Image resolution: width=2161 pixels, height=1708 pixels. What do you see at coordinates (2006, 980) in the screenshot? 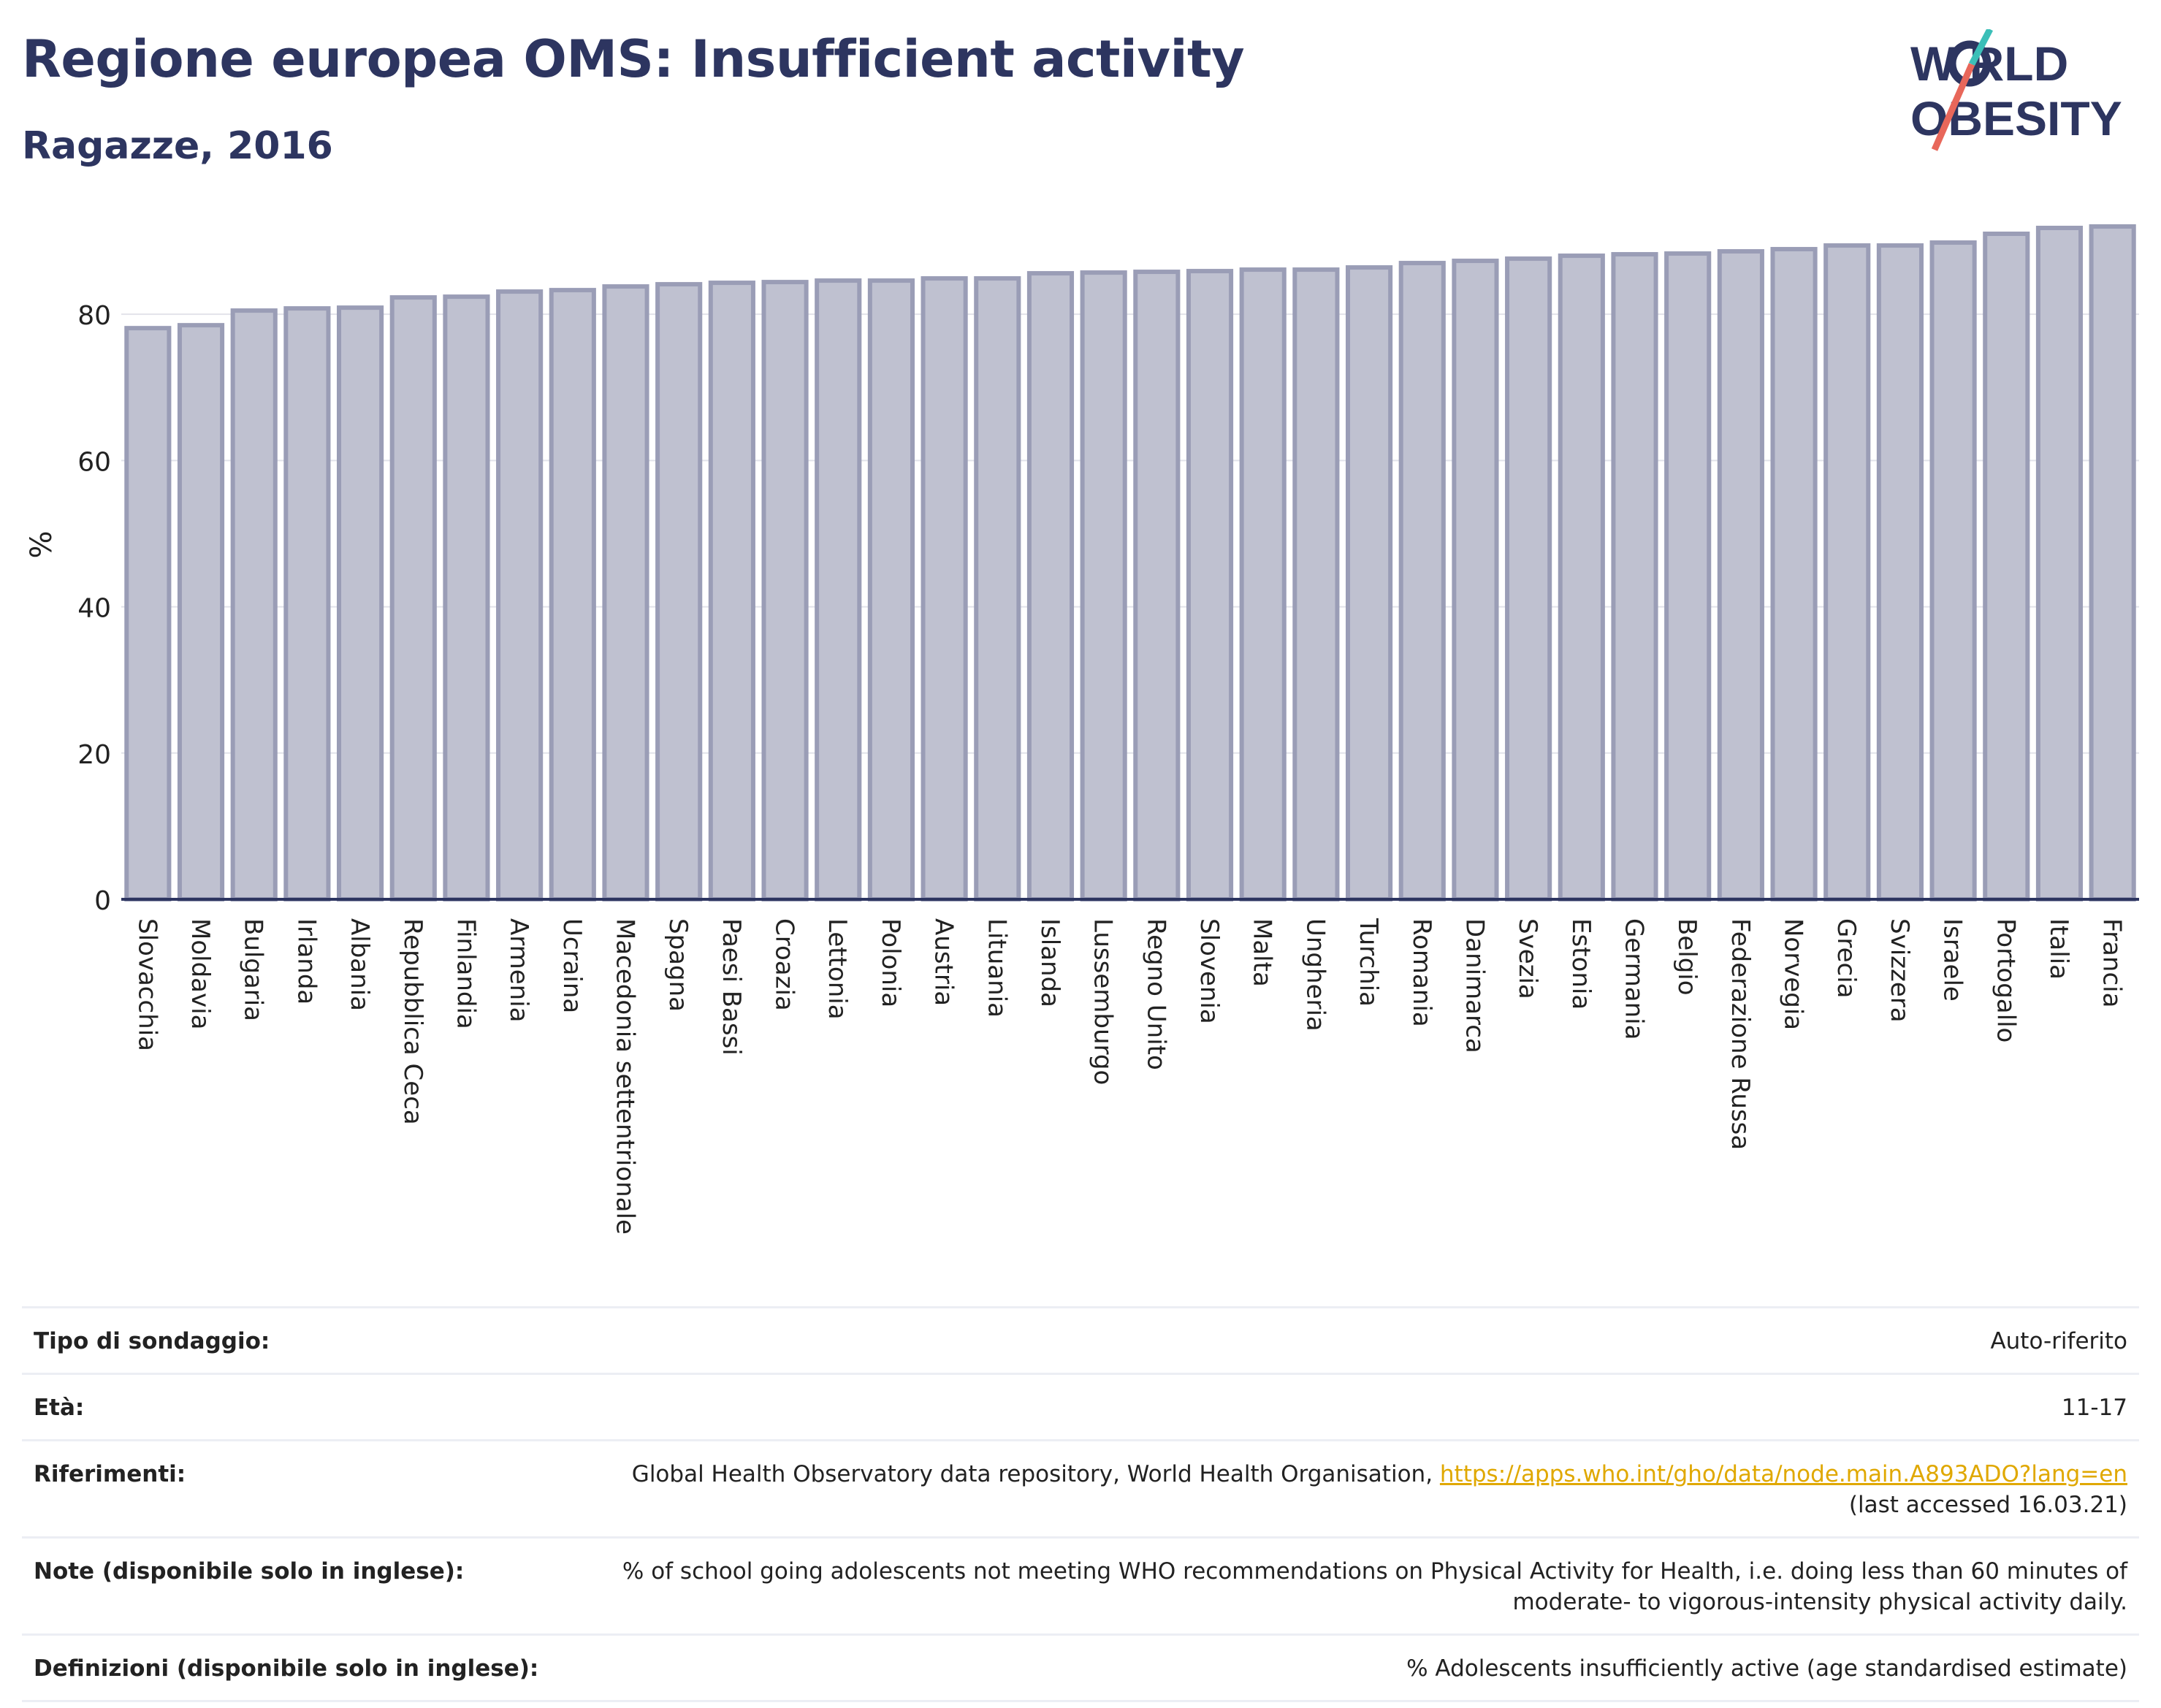
I see `x-tick-label: Portogallo` at bounding box center [2006, 980].